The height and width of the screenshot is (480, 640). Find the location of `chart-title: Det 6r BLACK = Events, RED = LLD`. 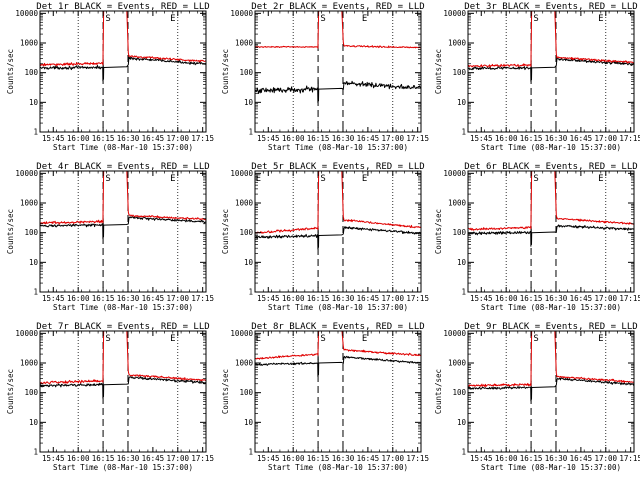

chart-title: Det 6r BLACK = Events, RED = LLD is located at coordinates (550, 167).